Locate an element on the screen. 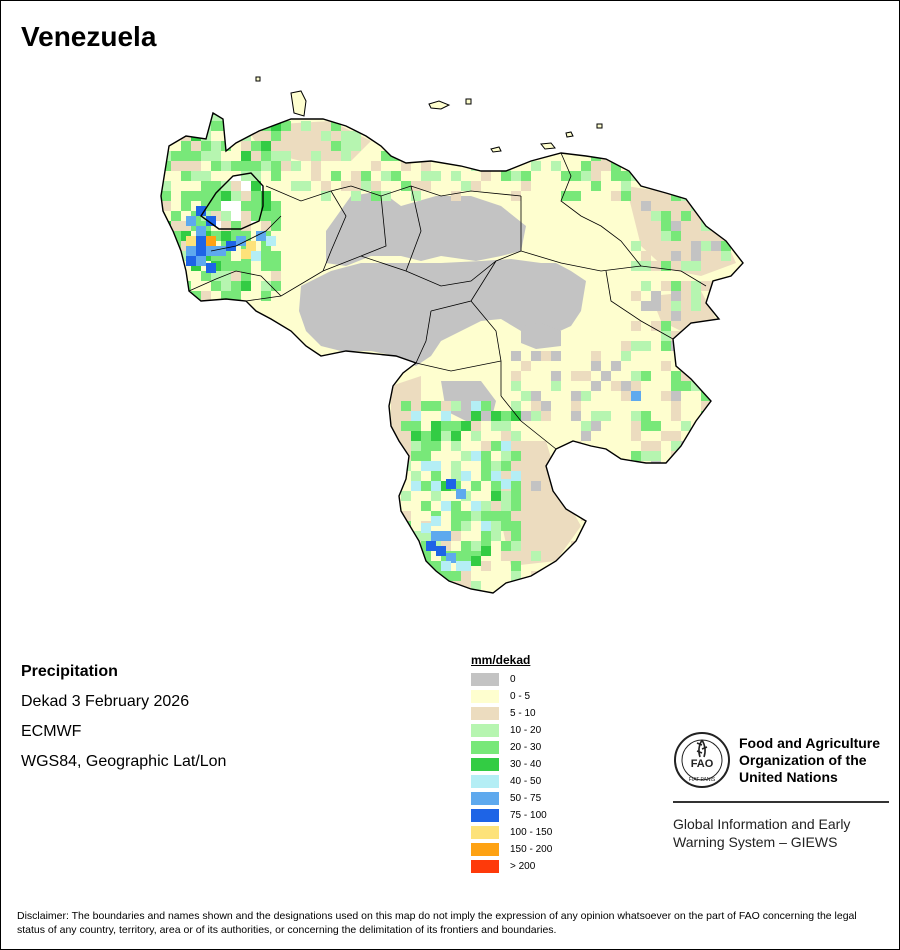 The height and width of the screenshot is (950, 900). legend-item: 75 - 100 is located at coordinates (511, 815).